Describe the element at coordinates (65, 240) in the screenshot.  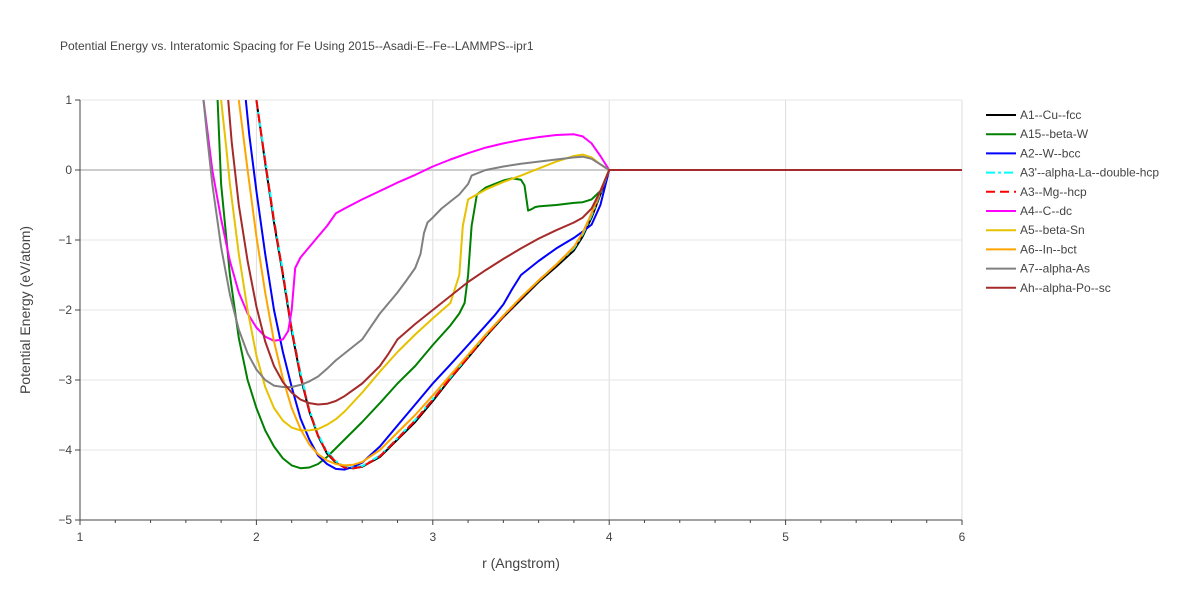
I see `y-tick-label: −1` at that location.